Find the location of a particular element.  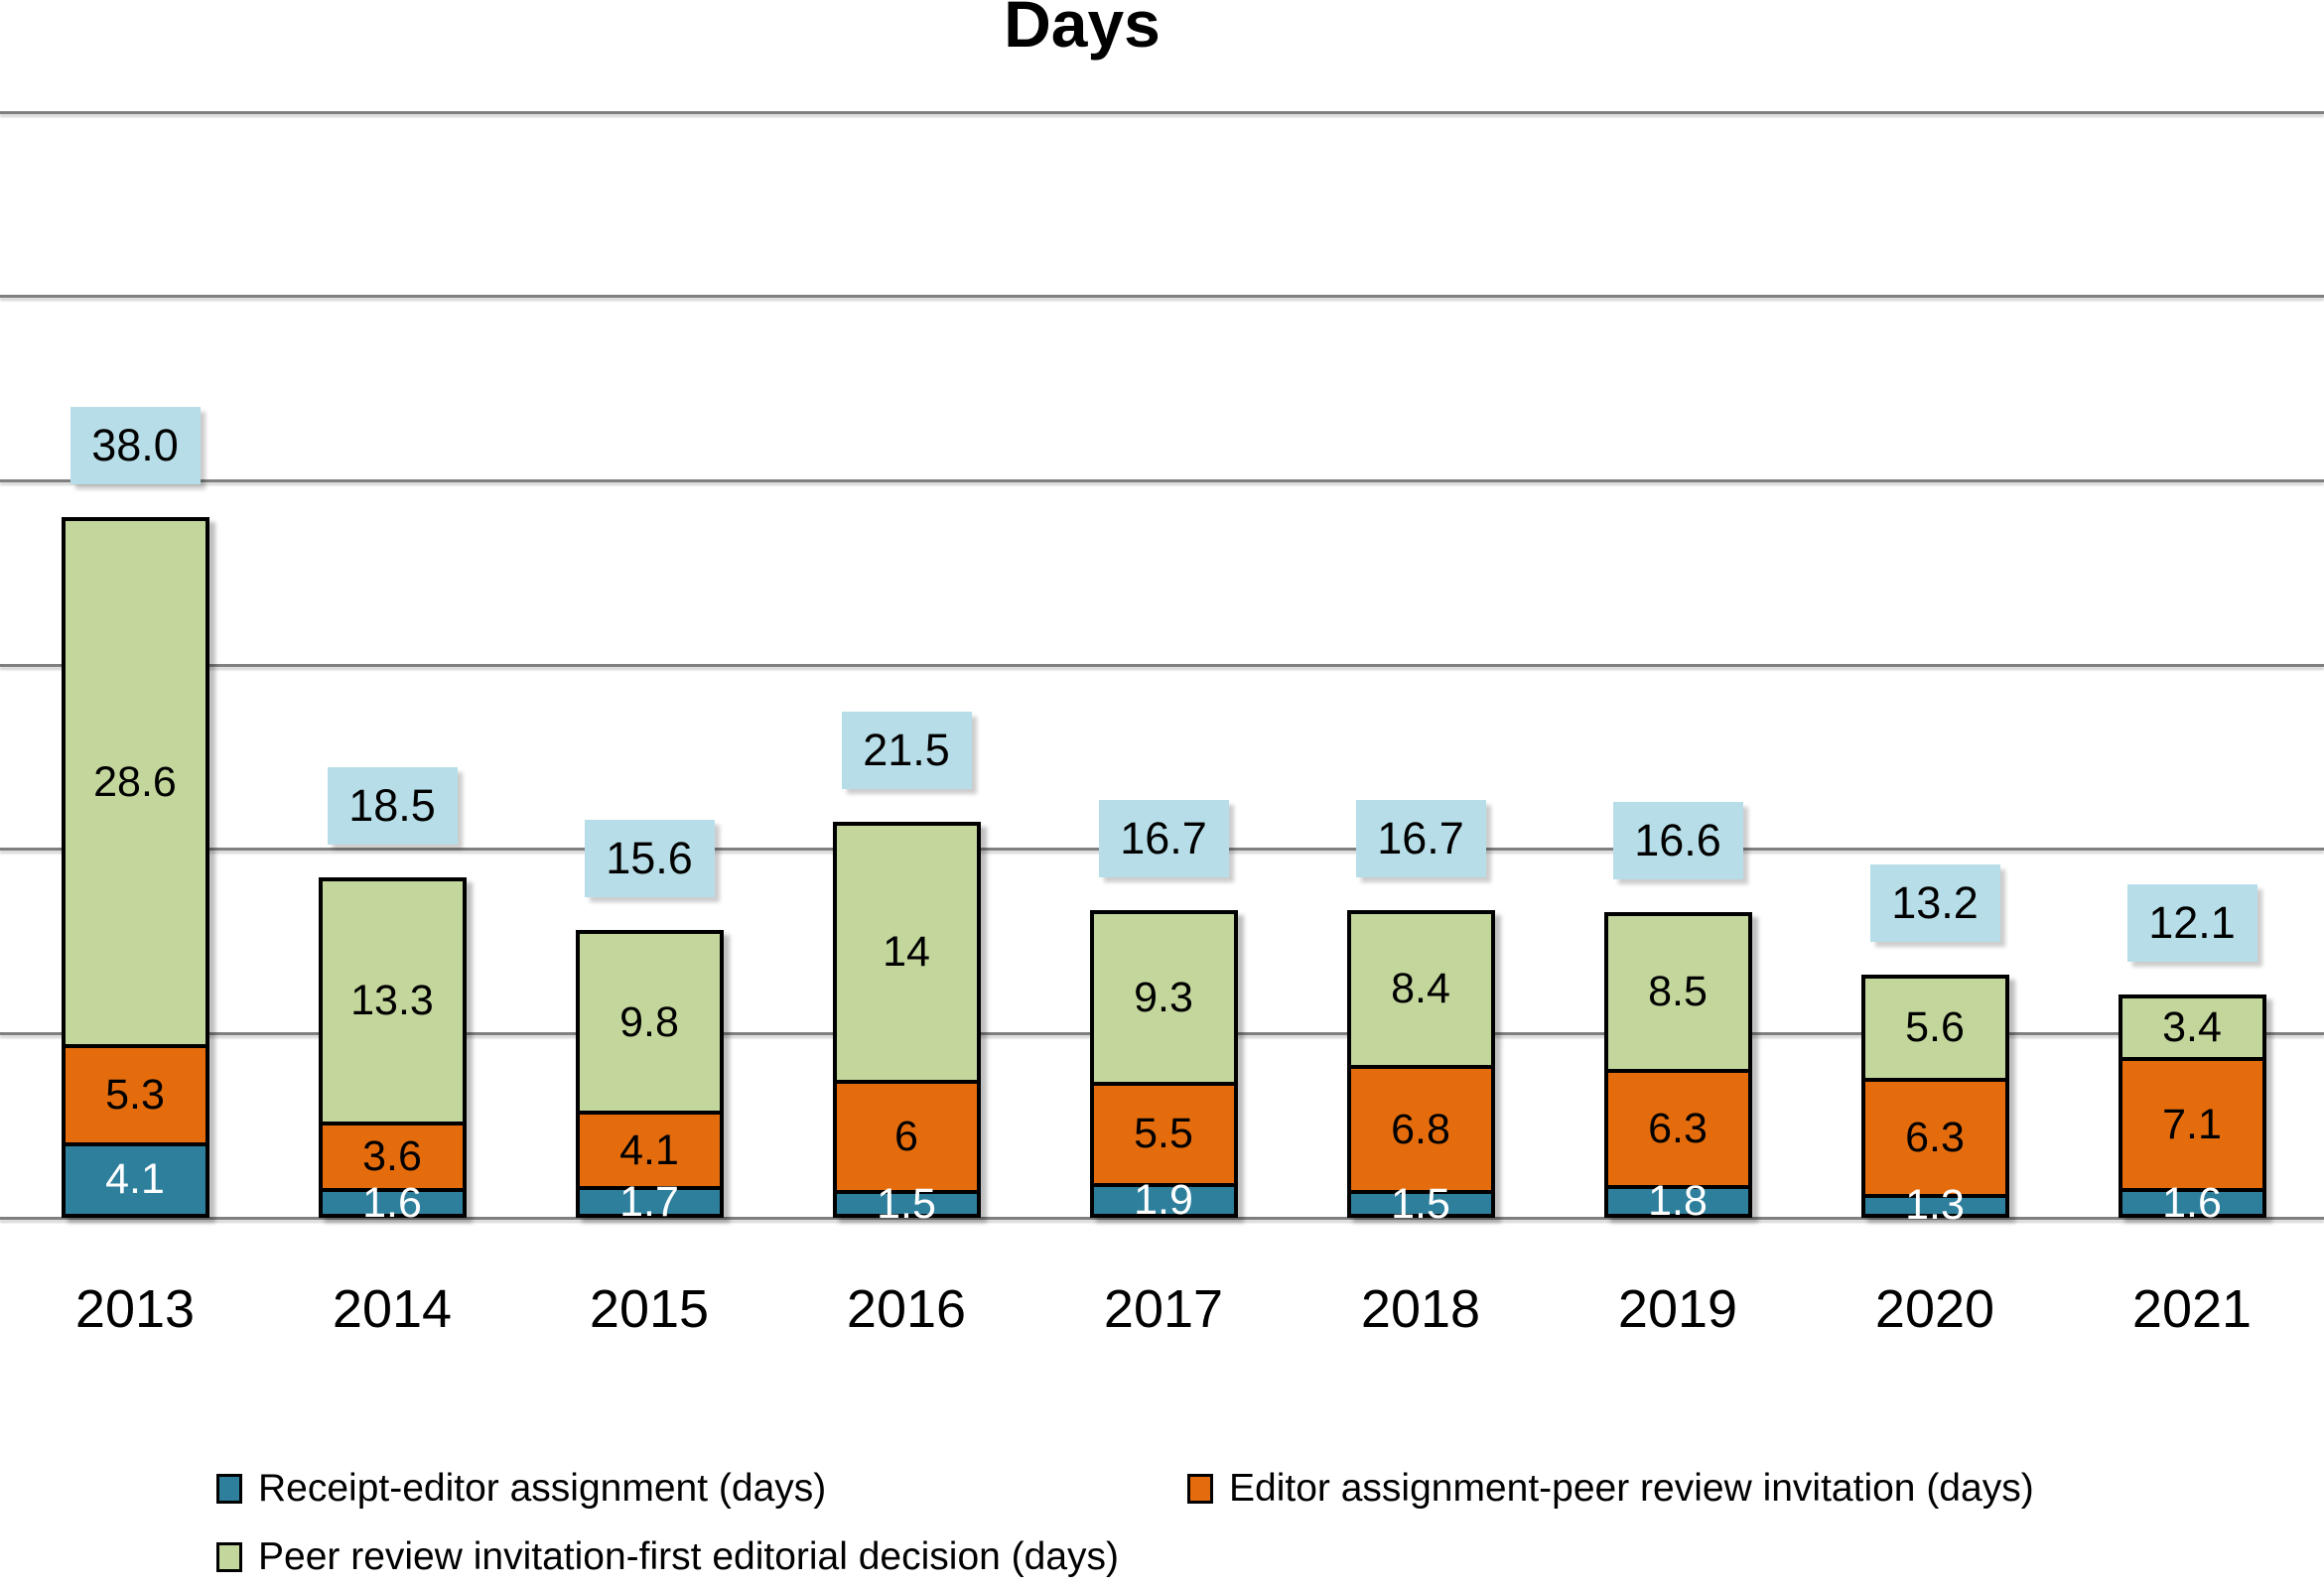

segment-editor-assignment-2017: 5.5 is located at coordinates (1163, 1132).